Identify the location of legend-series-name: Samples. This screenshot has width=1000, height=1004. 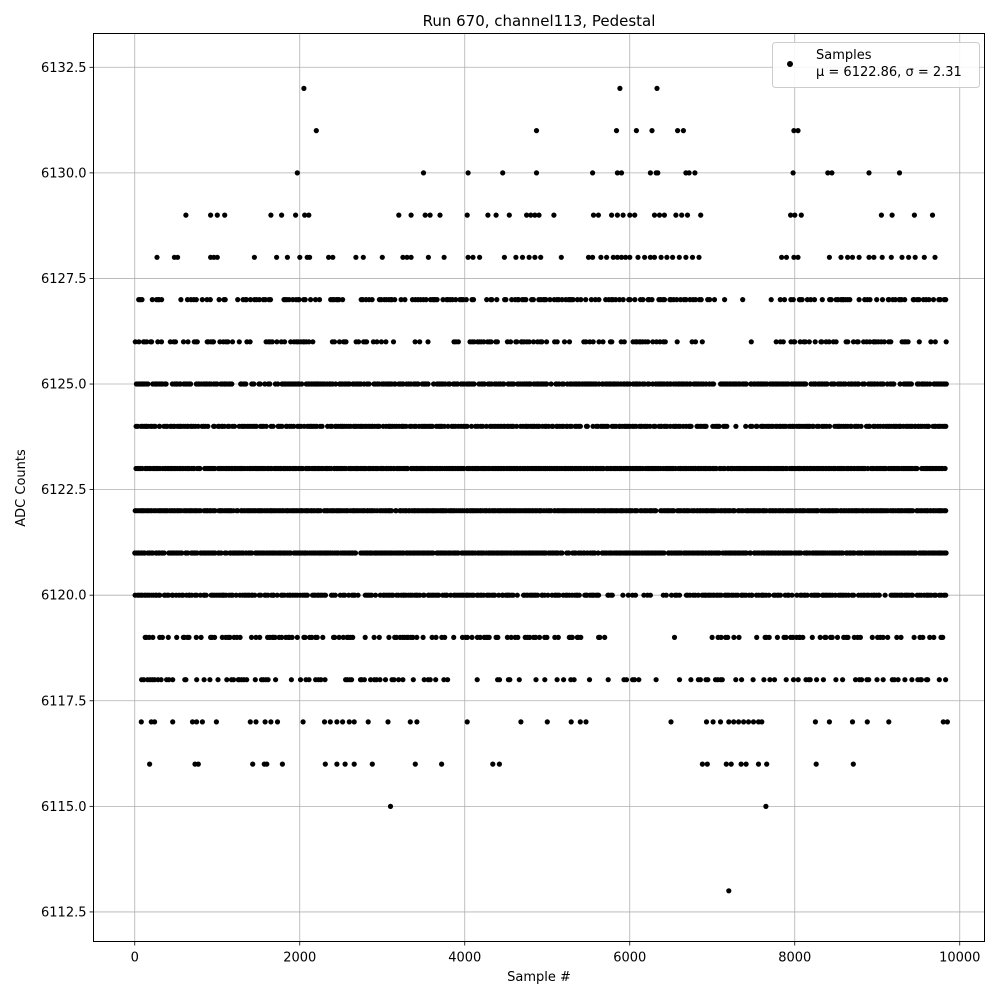
(844, 55).